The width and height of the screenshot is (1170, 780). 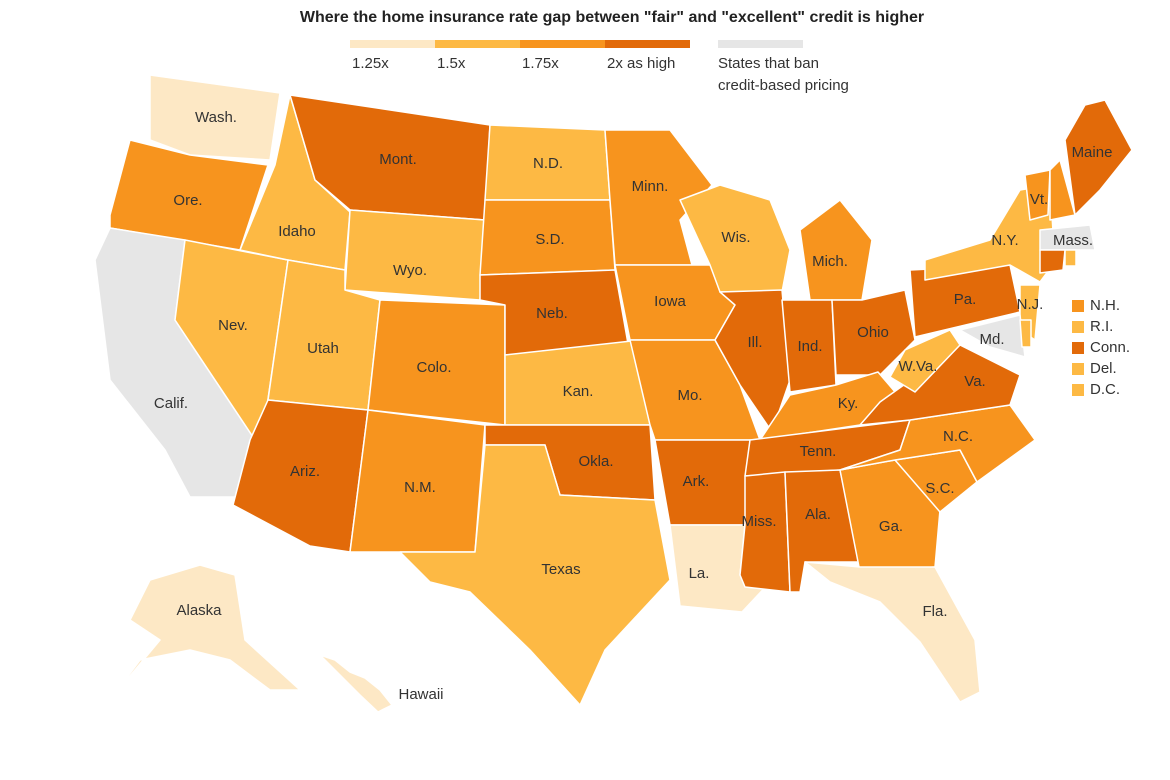 What do you see at coordinates (187, 200) in the screenshot?
I see `state-label: Ore.` at bounding box center [187, 200].